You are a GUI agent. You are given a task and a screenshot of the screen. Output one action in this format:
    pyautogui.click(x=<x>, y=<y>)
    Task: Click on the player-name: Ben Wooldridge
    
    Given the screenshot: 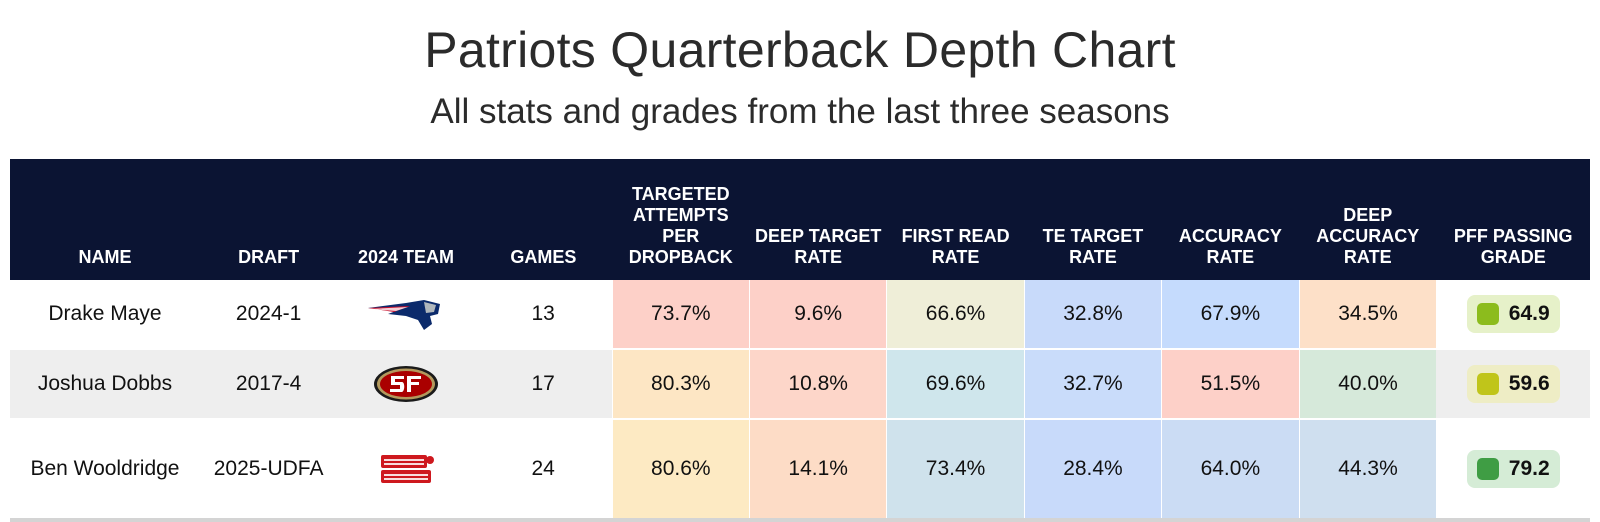 What is the action you would take?
    pyautogui.click(x=105, y=468)
    